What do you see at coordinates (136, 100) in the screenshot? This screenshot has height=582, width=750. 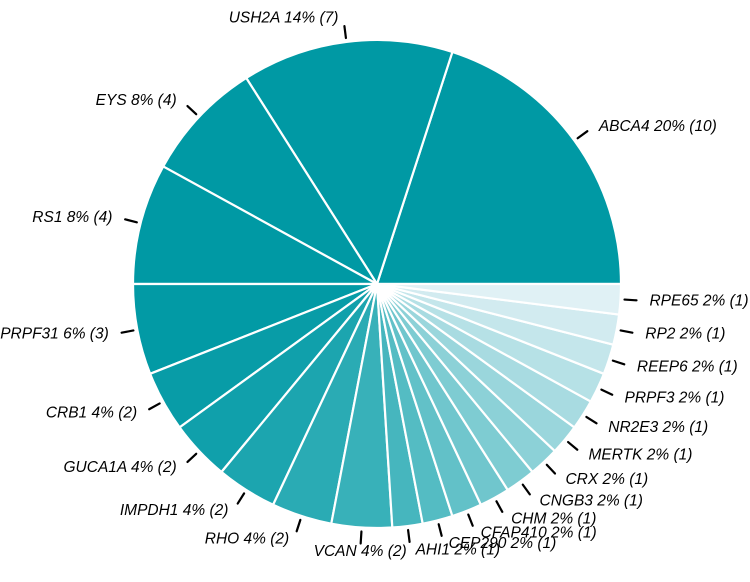 I see `slice-label-eys: EYS 8% (4)` at bounding box center [136, 100].